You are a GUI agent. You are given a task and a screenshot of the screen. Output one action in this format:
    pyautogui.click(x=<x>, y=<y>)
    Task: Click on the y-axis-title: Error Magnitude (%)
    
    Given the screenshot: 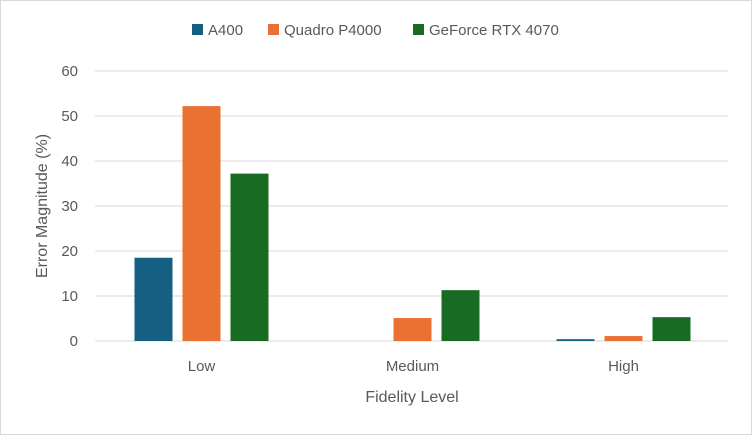 What is the action you would take?
    pyautogui.click(x=42, y=206)
    